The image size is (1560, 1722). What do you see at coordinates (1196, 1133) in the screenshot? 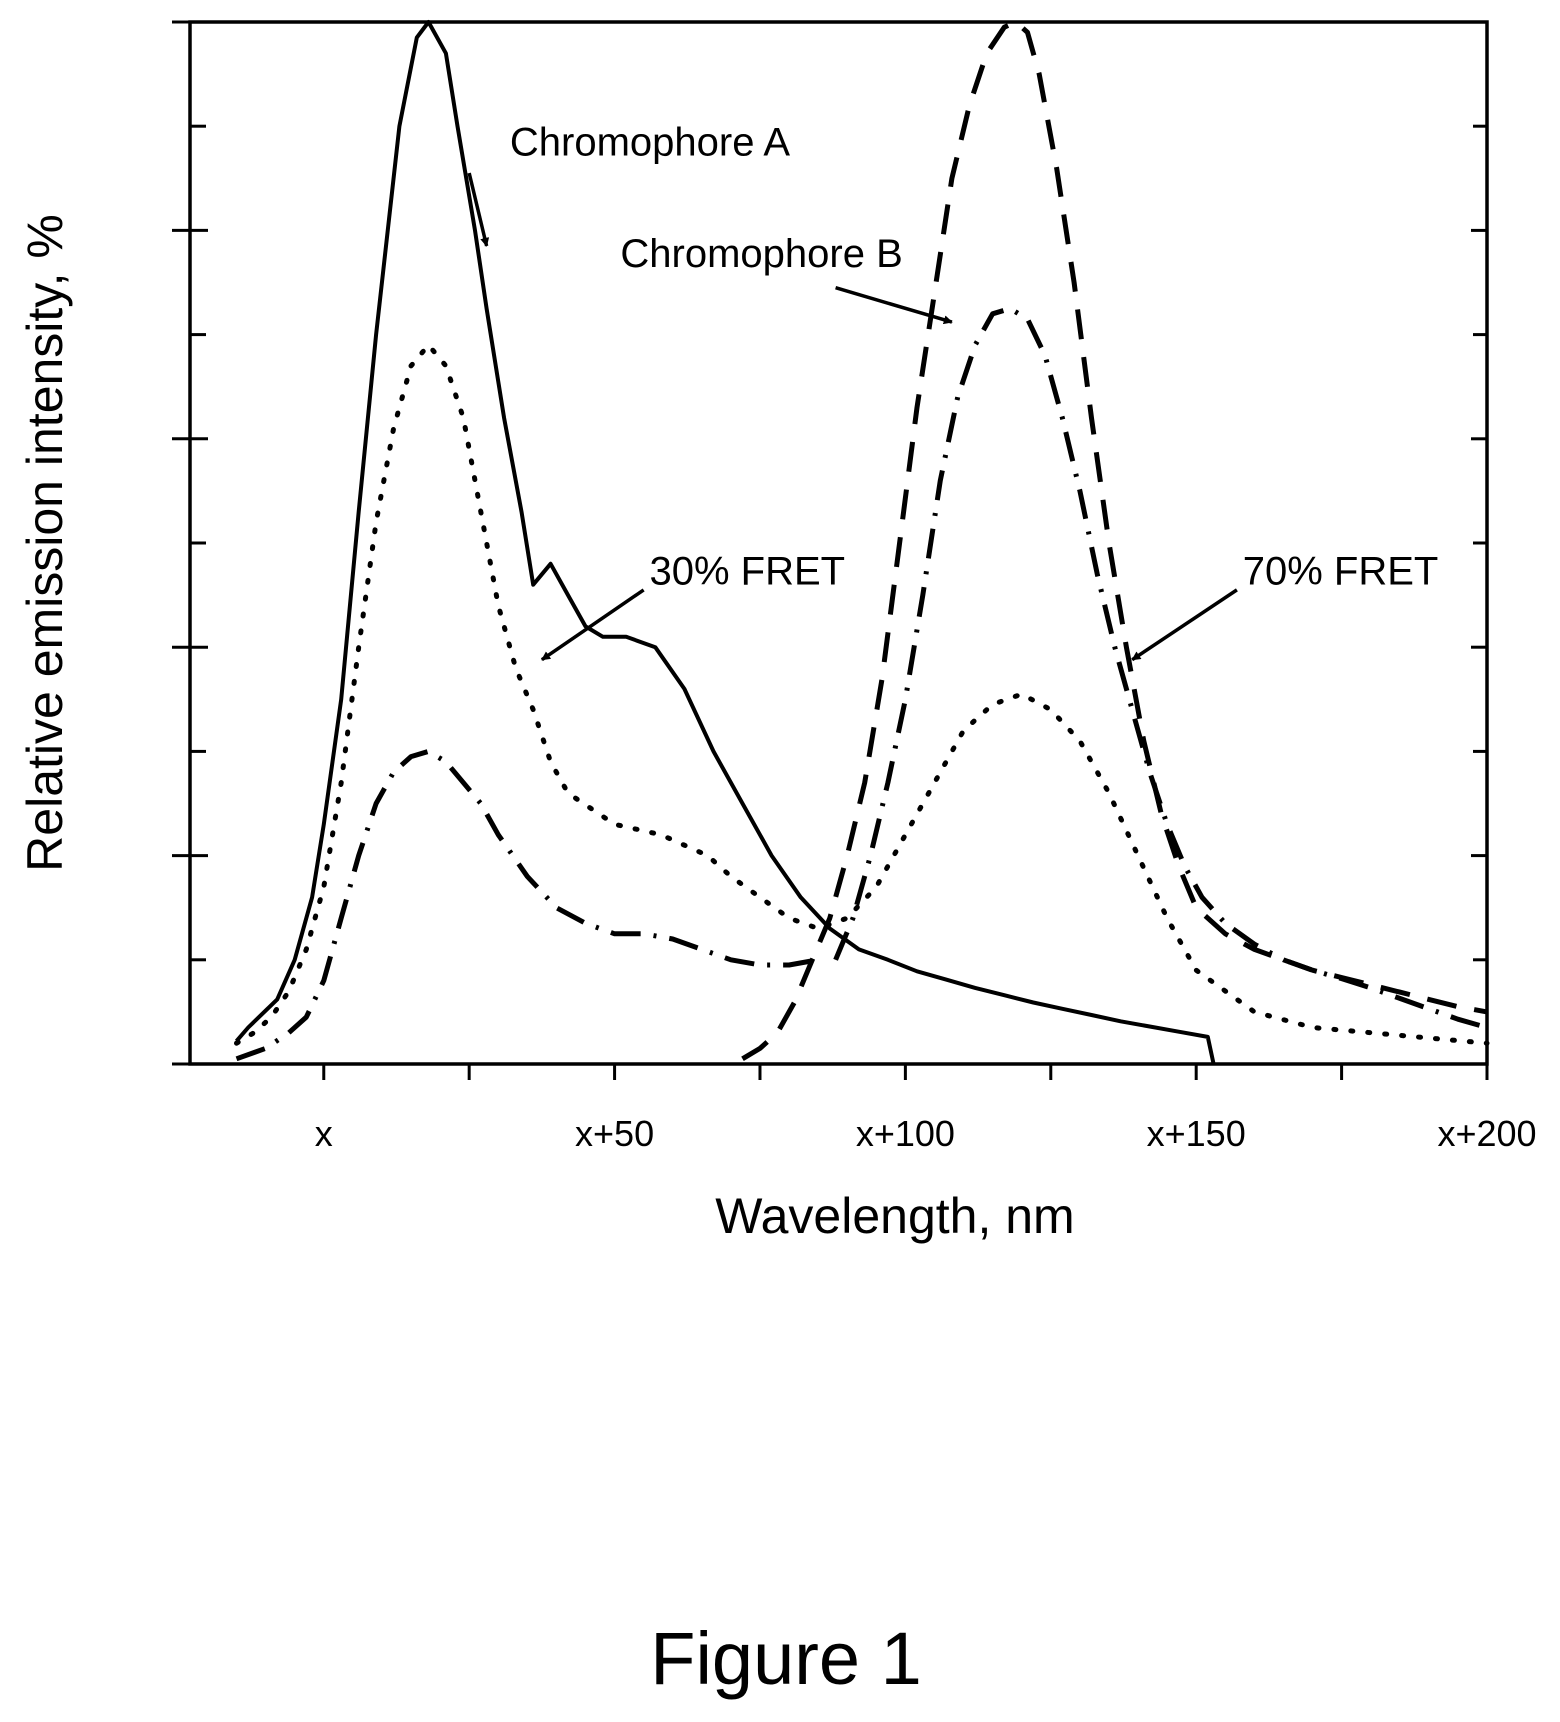
I see `x-tick-label: x+150` at bounding box center [1196, 1133].